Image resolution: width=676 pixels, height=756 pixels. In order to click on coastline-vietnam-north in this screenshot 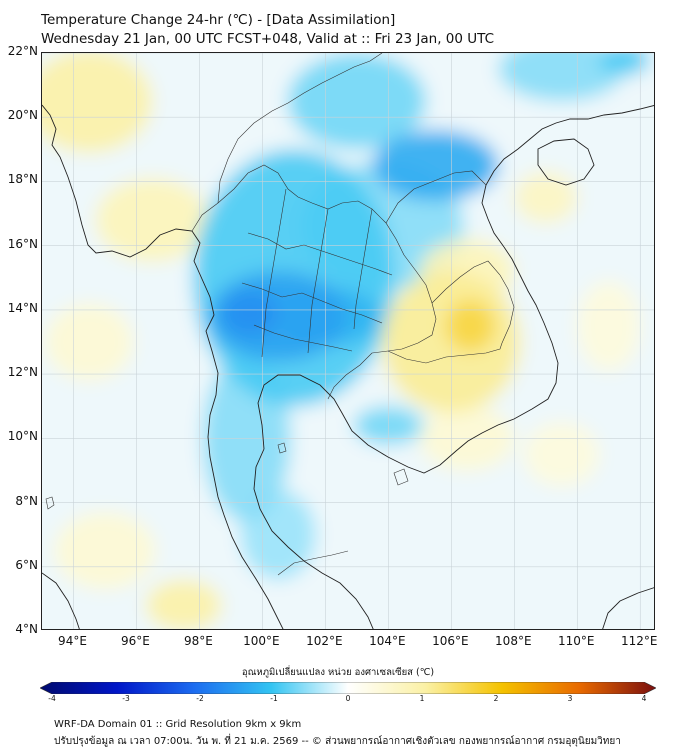, I will do `click(567, 176)`.